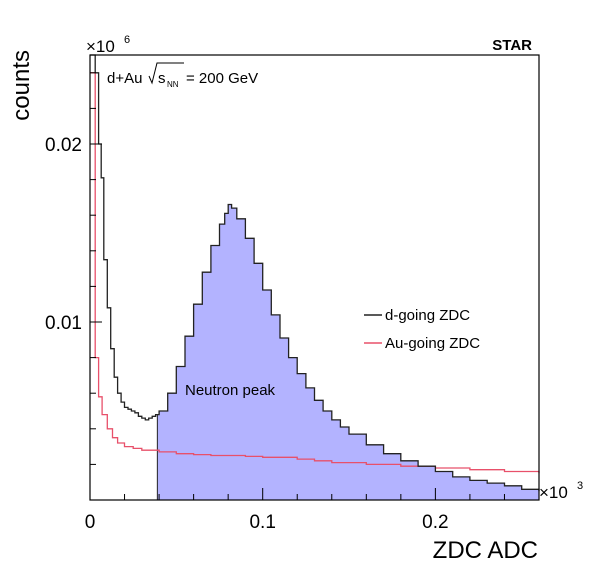 This screenshot has height=575, width=598. Describe the element at coordinates (512, 45) in the screenshot. I see `experiment-label: STAR` at that location.